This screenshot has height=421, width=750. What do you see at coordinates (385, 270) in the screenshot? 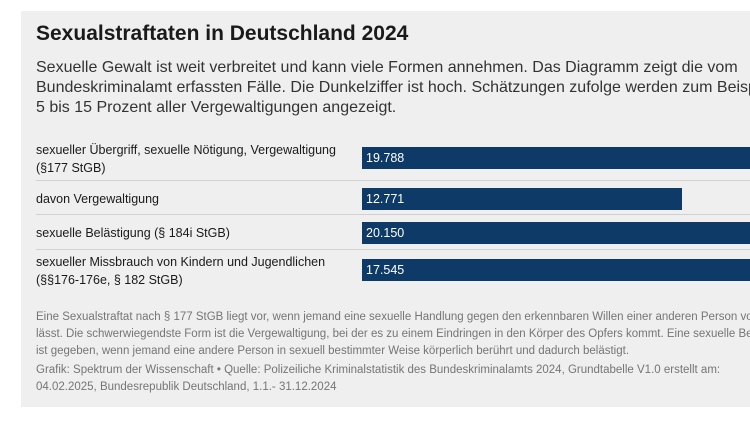
I see `bar-value-label: 17.545` at bounding box center [385, 270].